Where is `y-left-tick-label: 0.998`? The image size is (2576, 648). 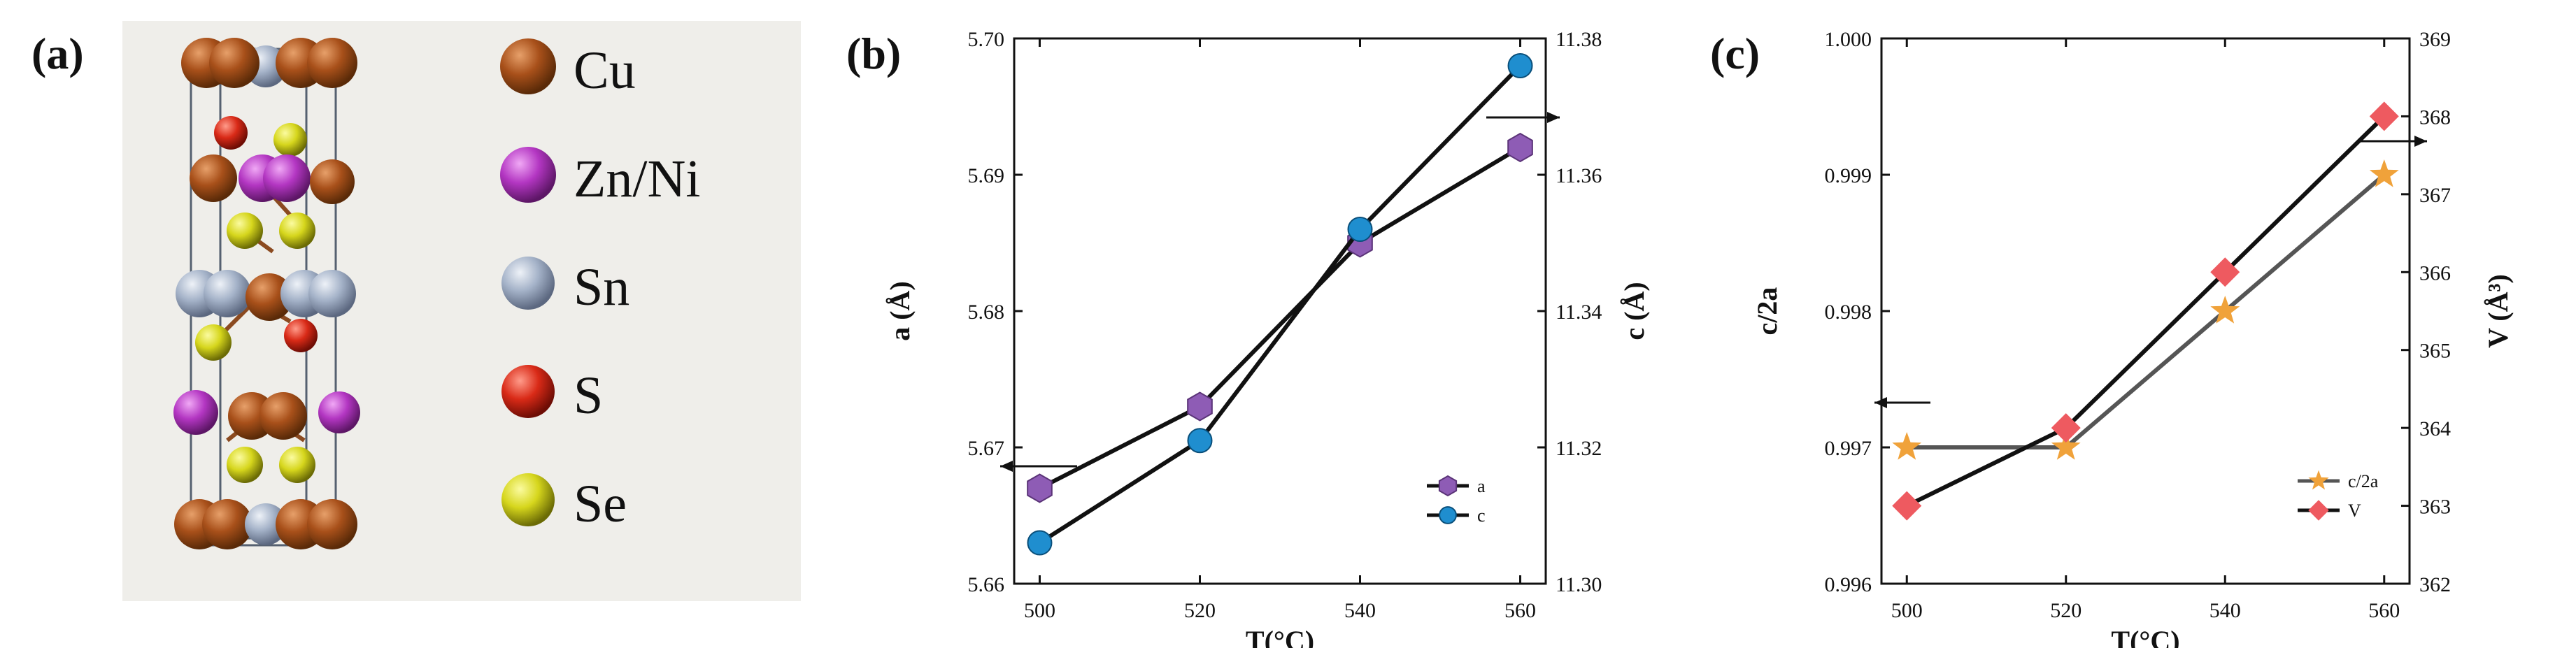 y-left-tick-label: 0.998 is located at coordinates (1848, 313).